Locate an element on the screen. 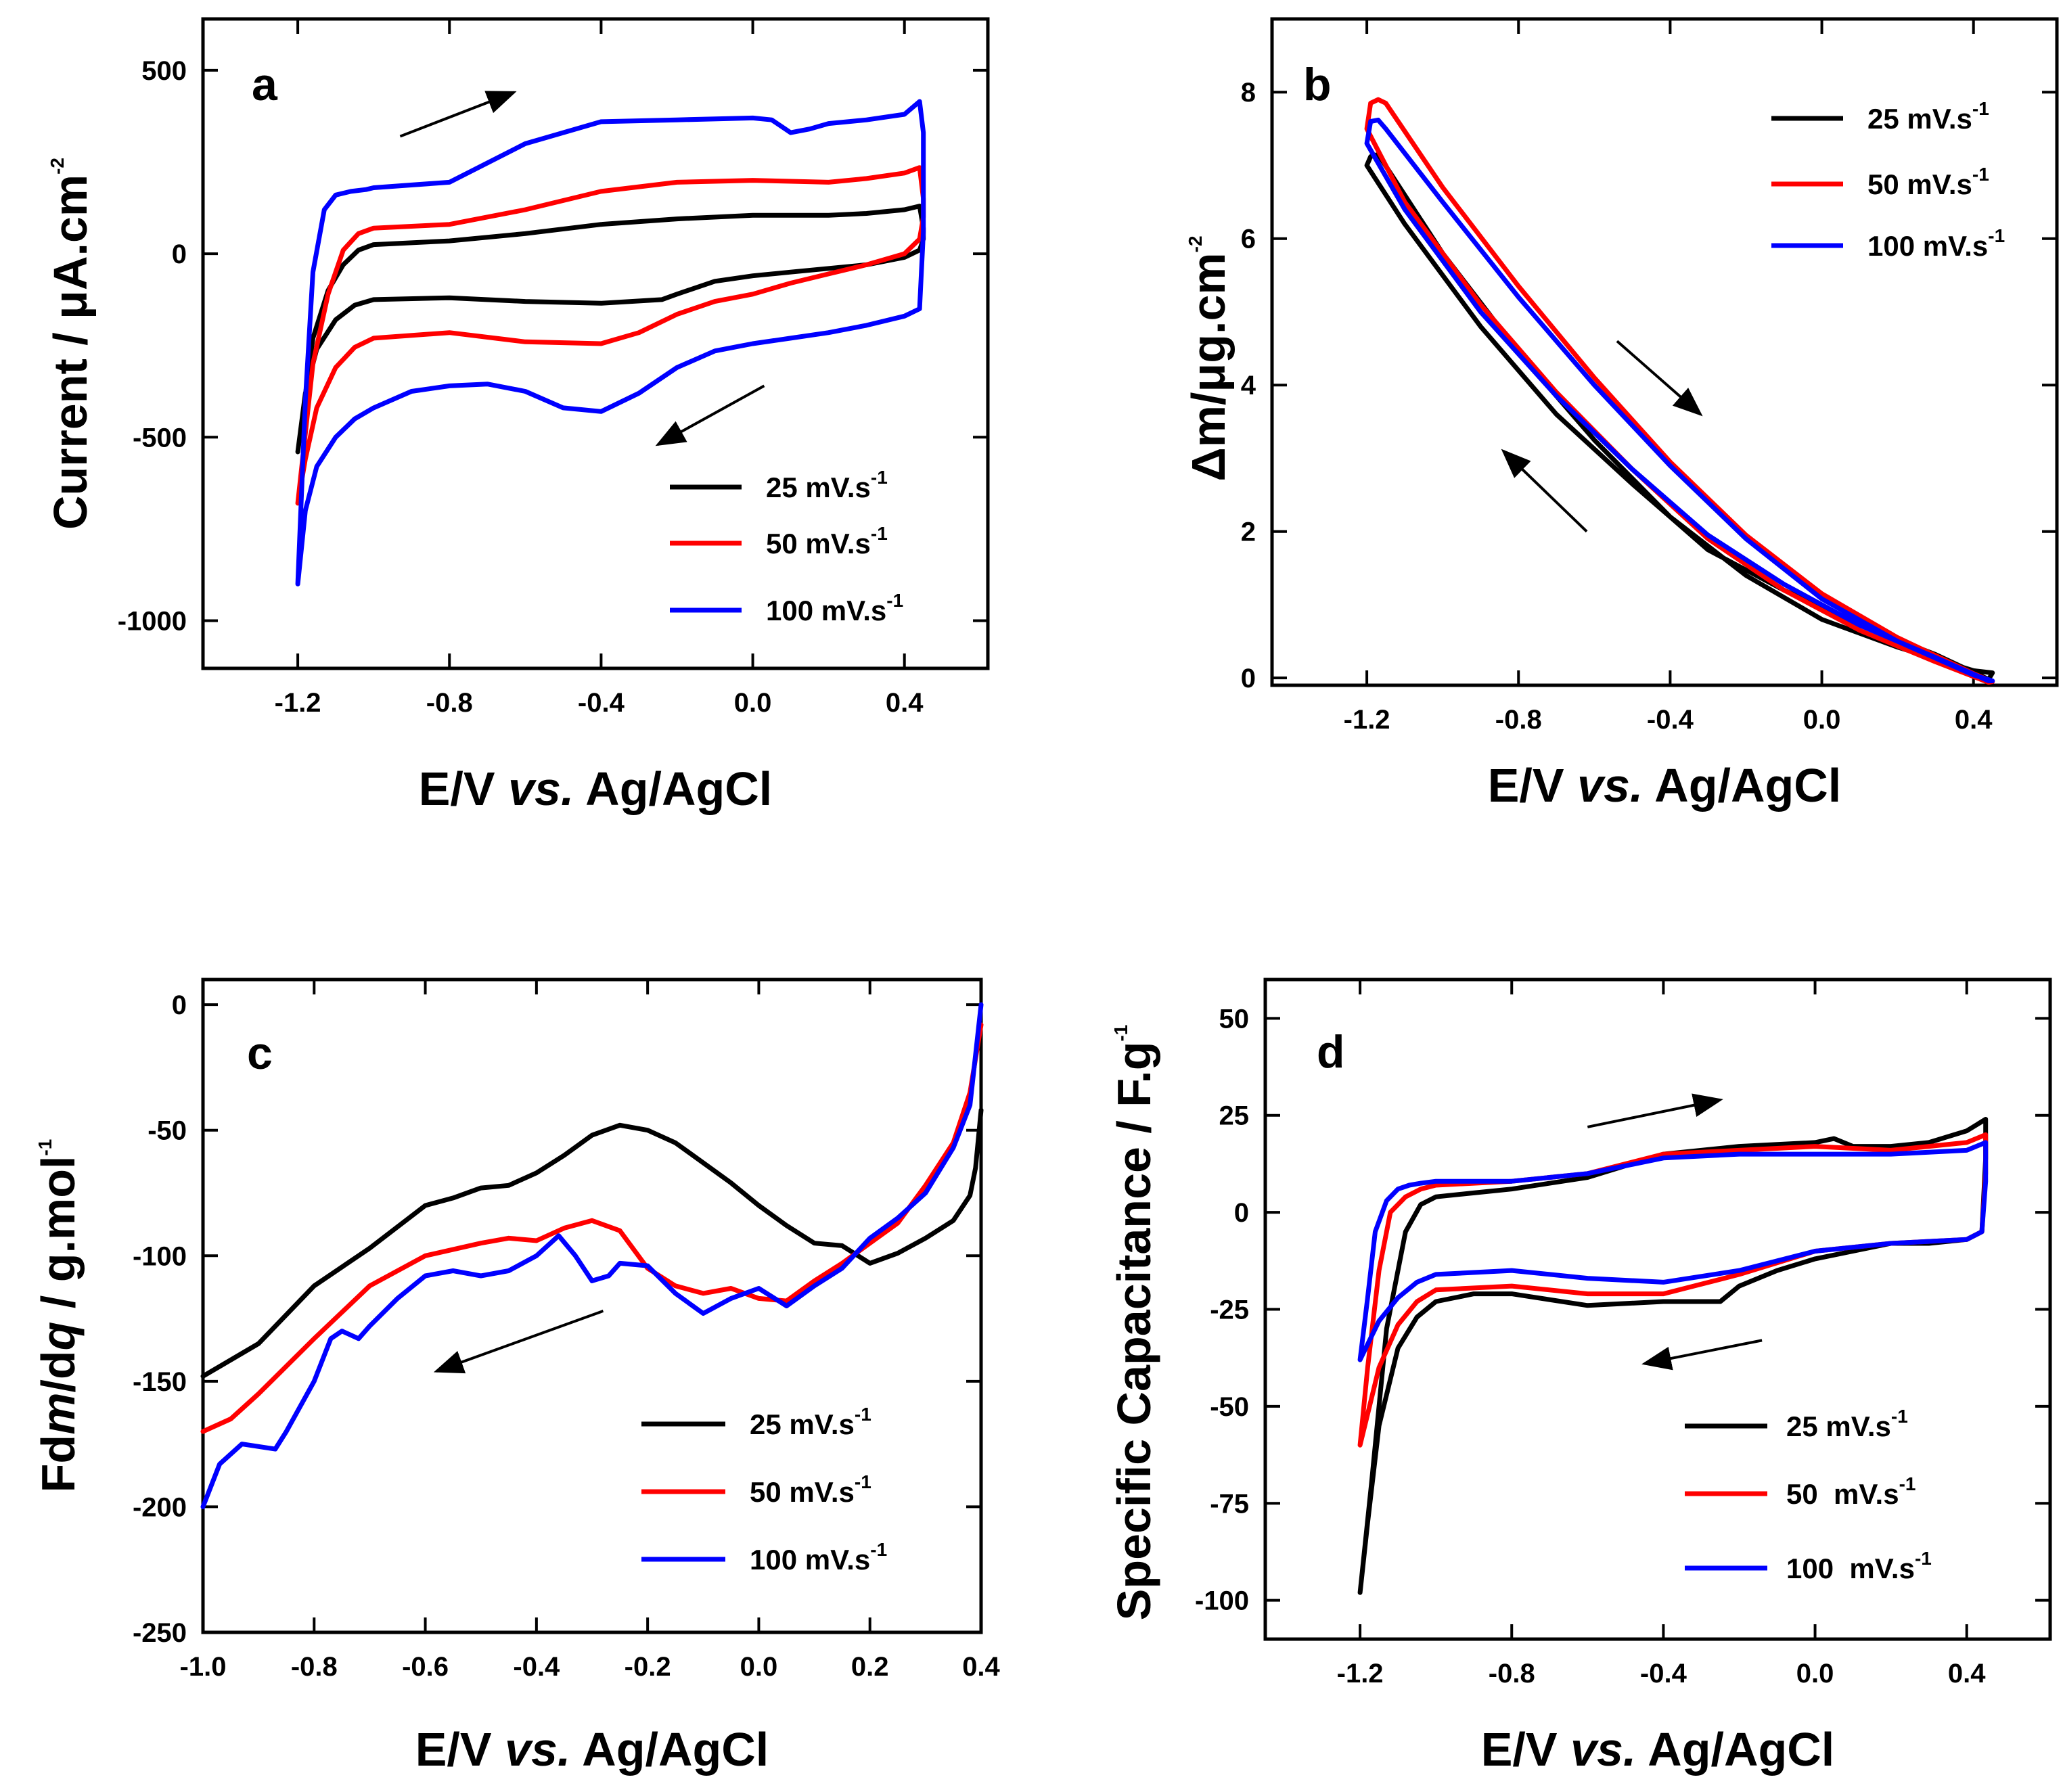 The height and width of the screenshot is (1792, 2063). x-axis-title-c: E/V vs. Ag/AgCl is located at coordinates (592, 1749).